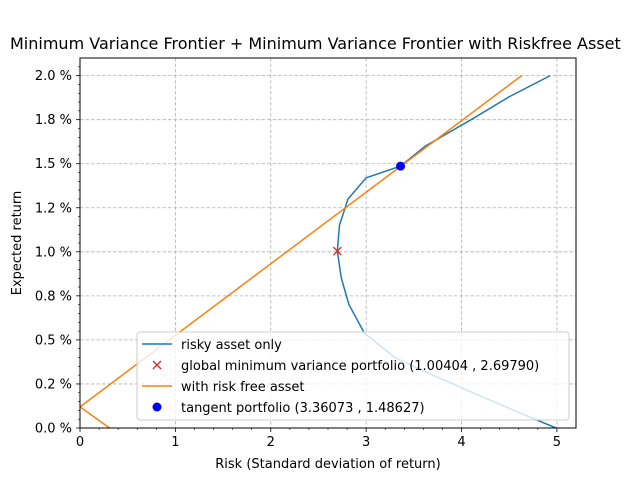 The width and height of the screenshot is (640, 480). What do you see at coordinates (231, 345) in the screenshot?
I see `legend-label-risky: risky asset only` at bounding box center [231, 345].